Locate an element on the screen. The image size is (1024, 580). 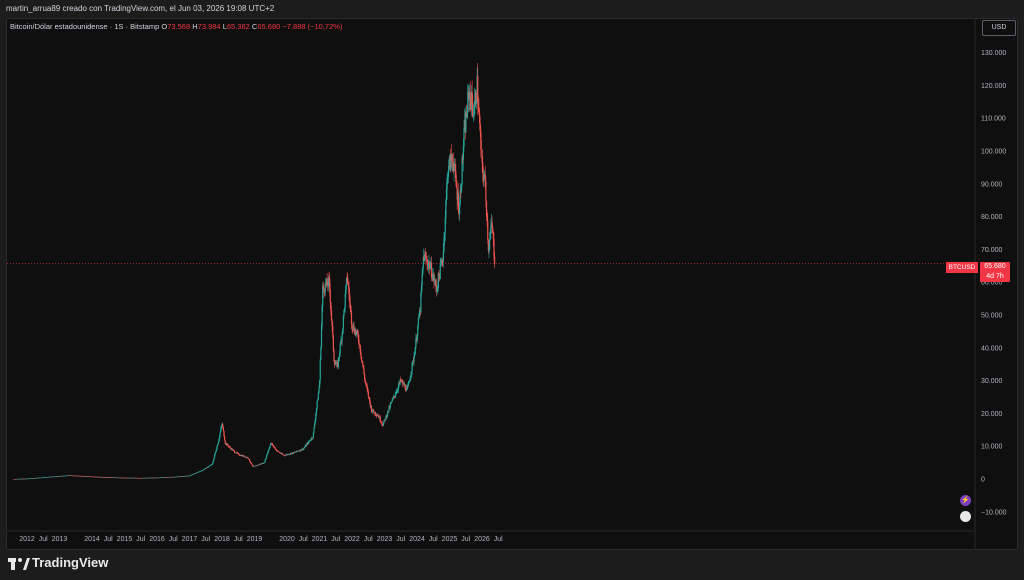
x-tick-label: 2017 is located at coordinates (190, 539).